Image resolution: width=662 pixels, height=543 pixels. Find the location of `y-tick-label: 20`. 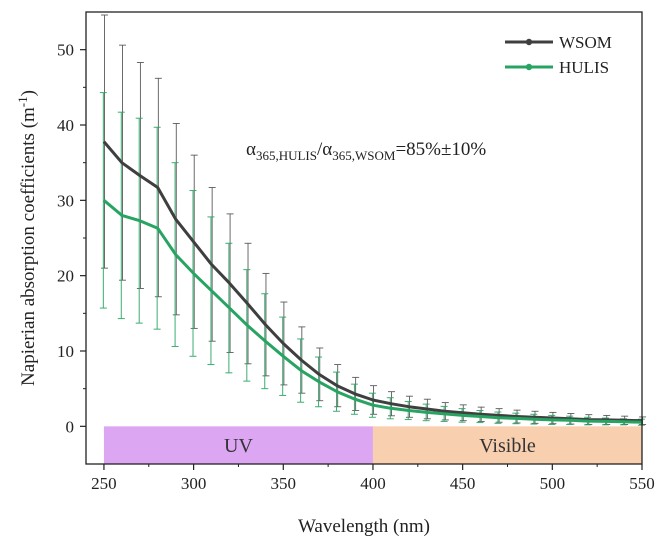

y-tick-label: 20 is located at coordinates (65, 276).